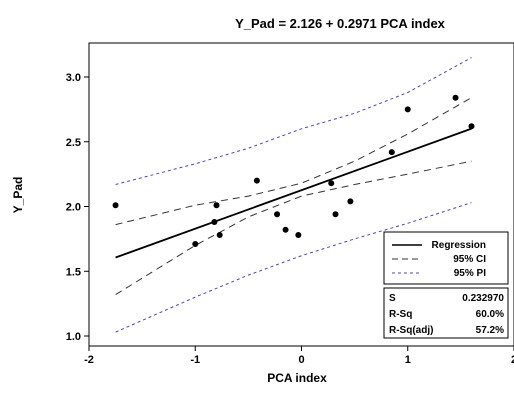  What do you see at coordinates (73, 143) in the screenshot?
I see `y-tick-label: 2.5` at bounding box center [73, 143].